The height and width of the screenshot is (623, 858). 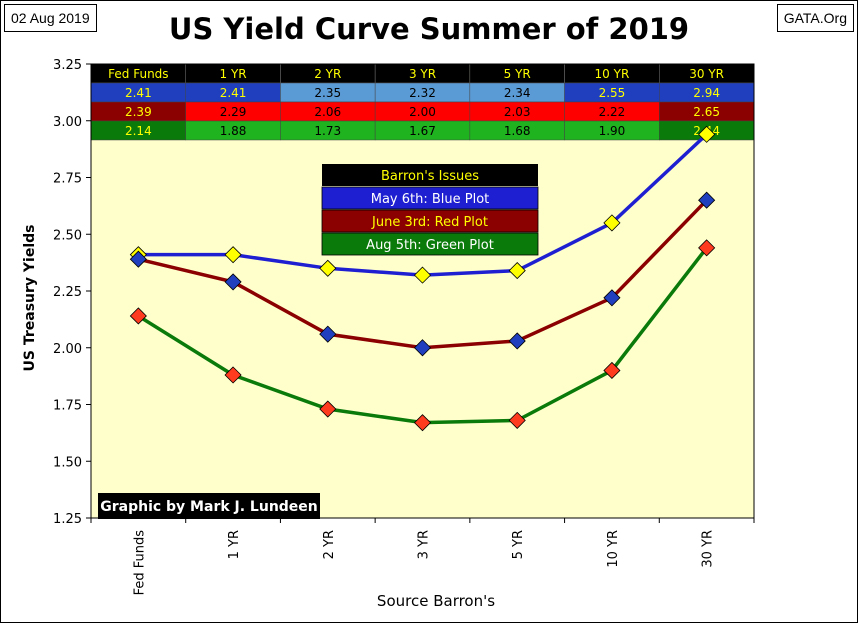 What do you see at coordinates (327, 74) in the screenshot?
I see `table-header-label: 2 YR` at bounding box center [327, 74].